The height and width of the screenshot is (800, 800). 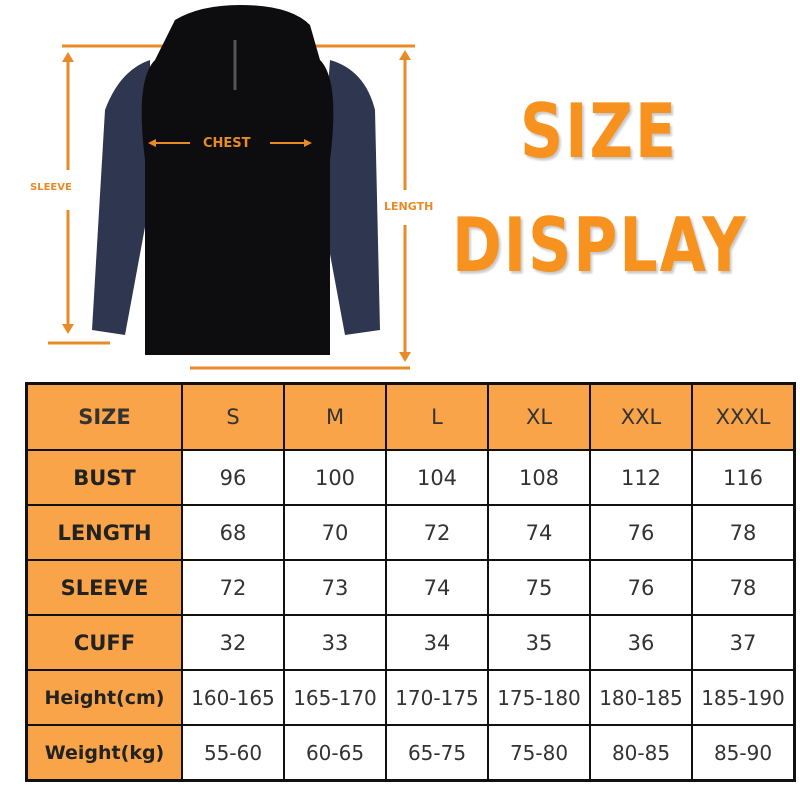 What do you see at coordinates (743, 753) in the screenshot?
I see `table-cell: 85-90` at bounding box center [743, 753].